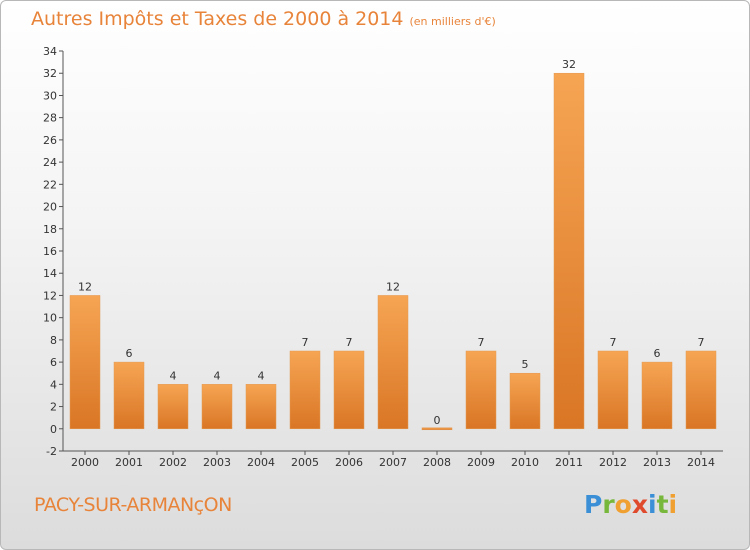 The height and width of the screenshot is (550, 750). I want to click on y-tick-label: 22, so click(50, 184).